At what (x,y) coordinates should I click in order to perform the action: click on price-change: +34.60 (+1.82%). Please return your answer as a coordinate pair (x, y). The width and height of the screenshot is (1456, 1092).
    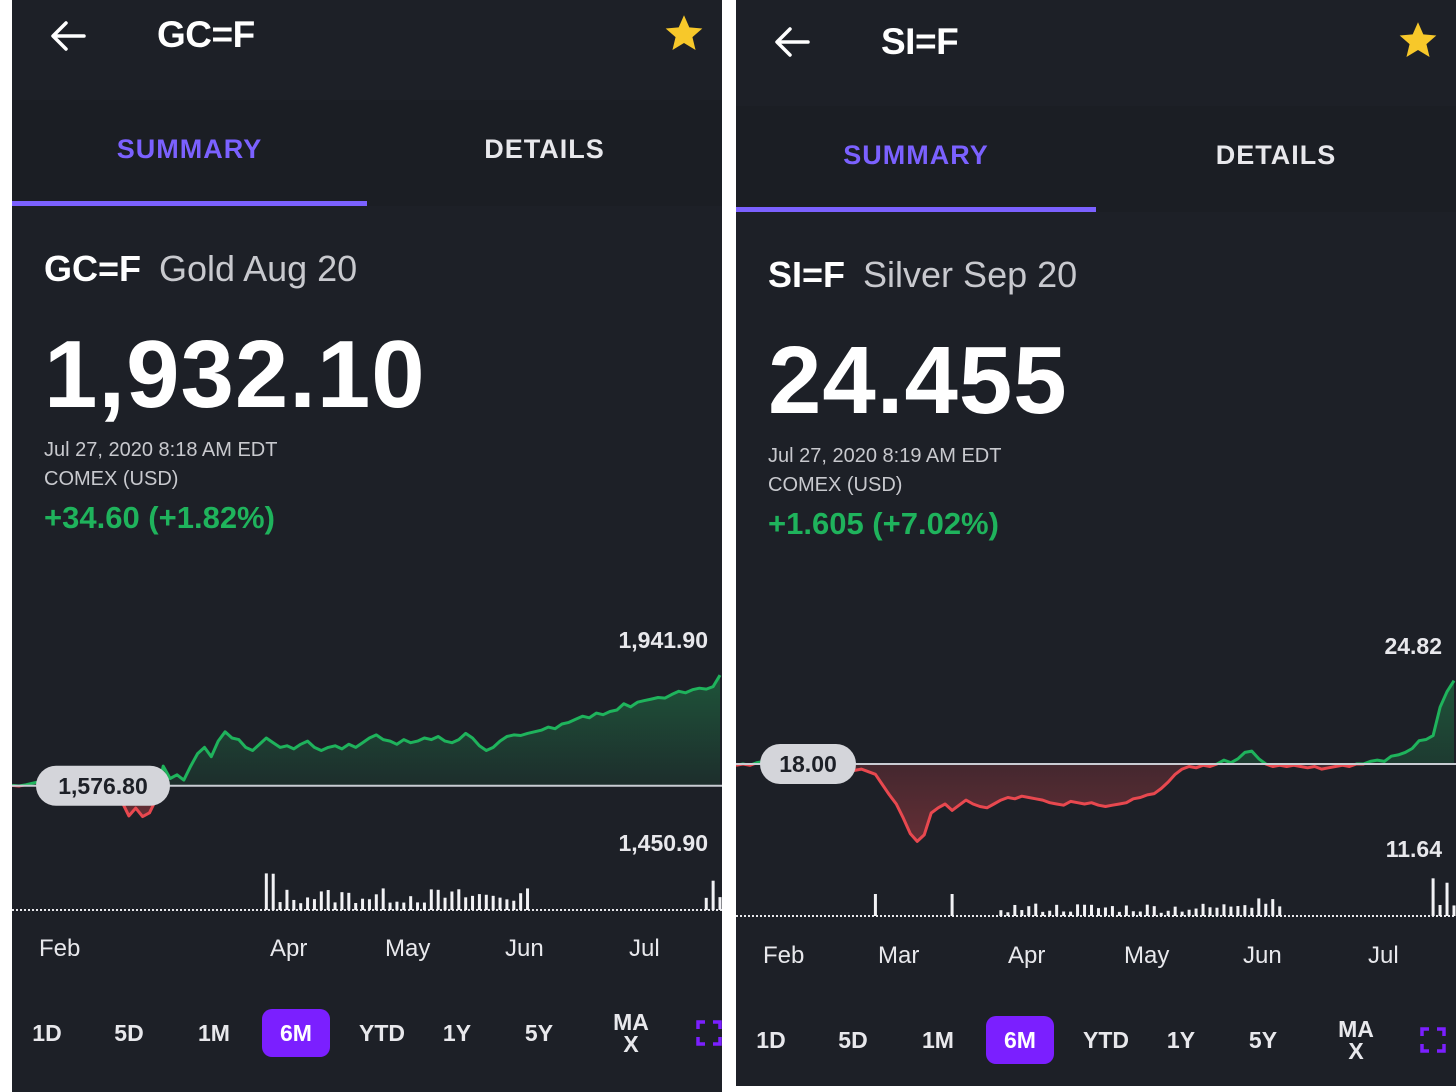
    Looking at the image, I should click on (159, 517).